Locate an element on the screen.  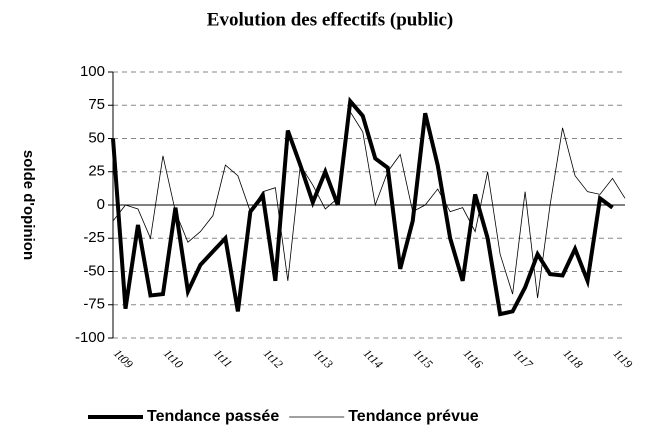
y-tick-label: -100 is located at coordinates (90, 337).